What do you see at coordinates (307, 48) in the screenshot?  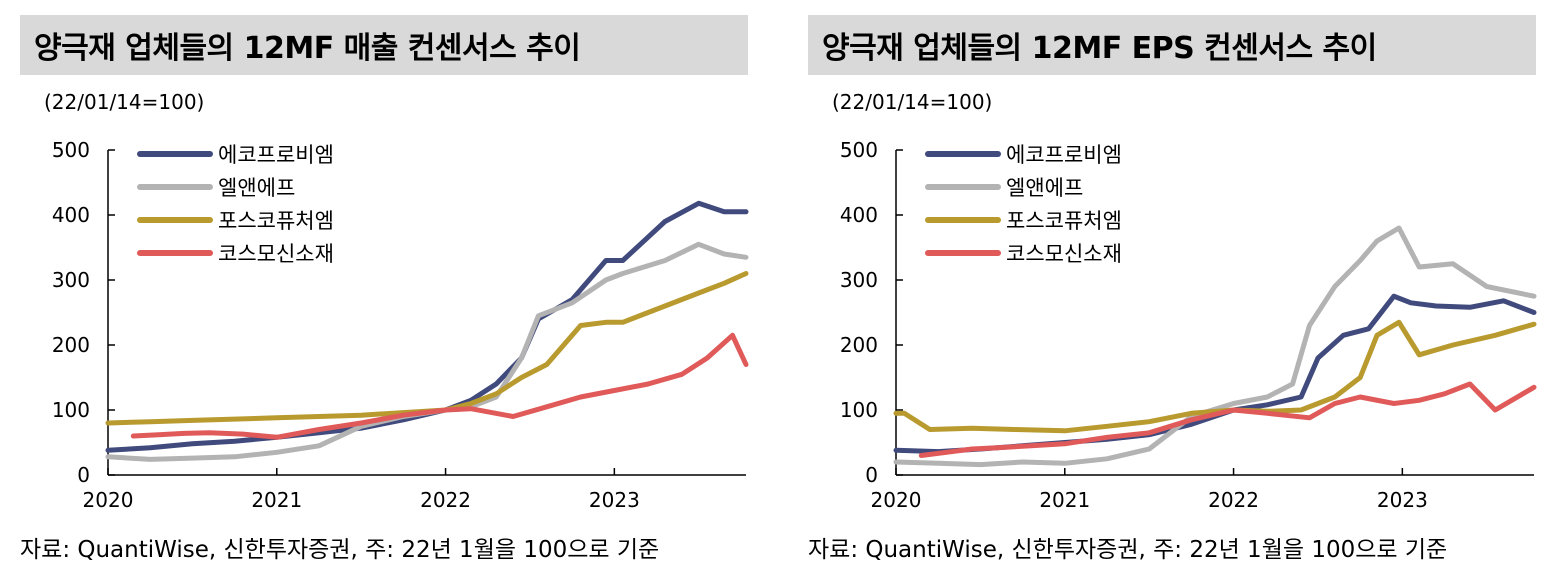 I see `chart-title: 양극재 업체들의 12MF 매출 컨센서스 추이` at bounding box center [307, 48].